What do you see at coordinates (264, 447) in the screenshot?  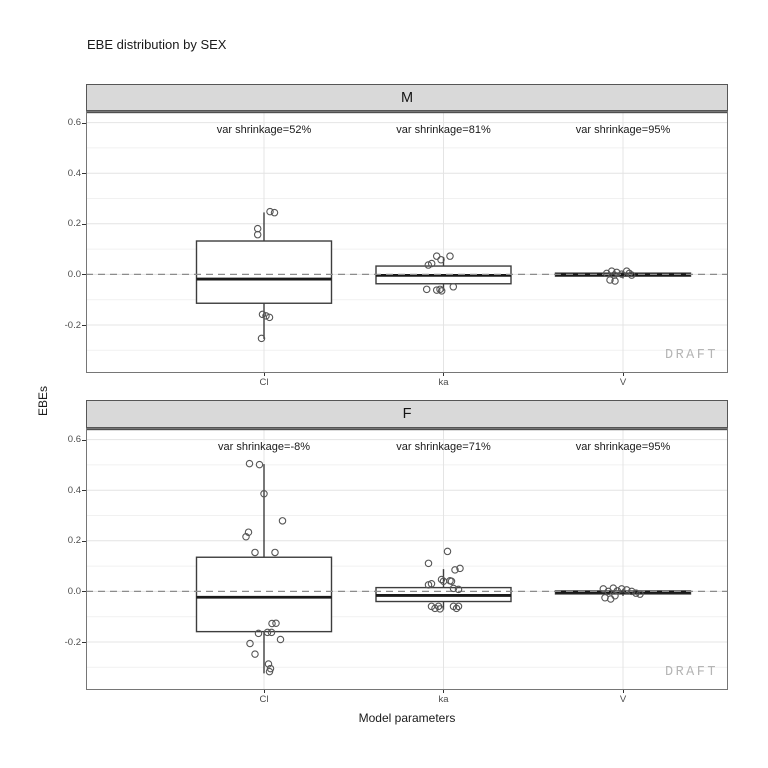 I see `shrinkage-annotation: var shrinkage=-8%` at bounding box center [264, 447].